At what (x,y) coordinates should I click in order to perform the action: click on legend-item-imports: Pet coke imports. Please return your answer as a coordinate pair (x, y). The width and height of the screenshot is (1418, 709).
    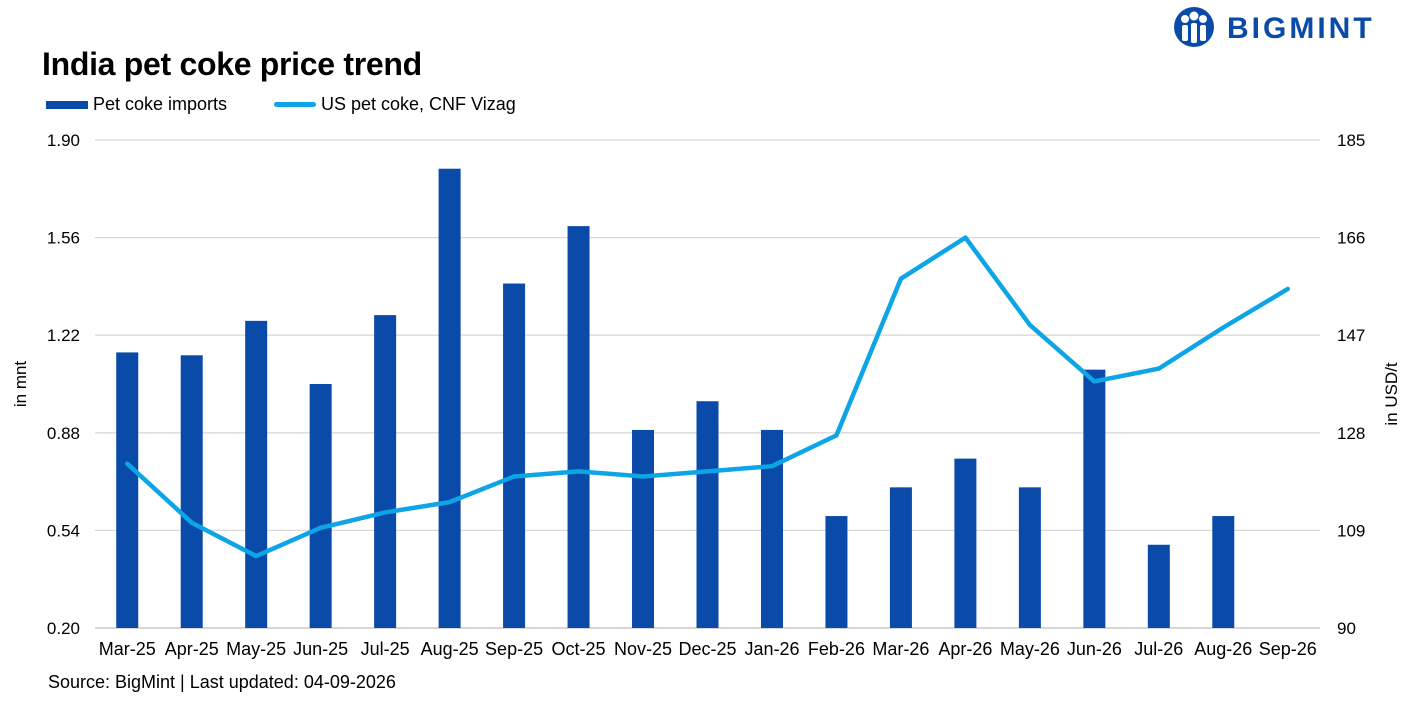
    Looking at the image, I should click on (136, 104).